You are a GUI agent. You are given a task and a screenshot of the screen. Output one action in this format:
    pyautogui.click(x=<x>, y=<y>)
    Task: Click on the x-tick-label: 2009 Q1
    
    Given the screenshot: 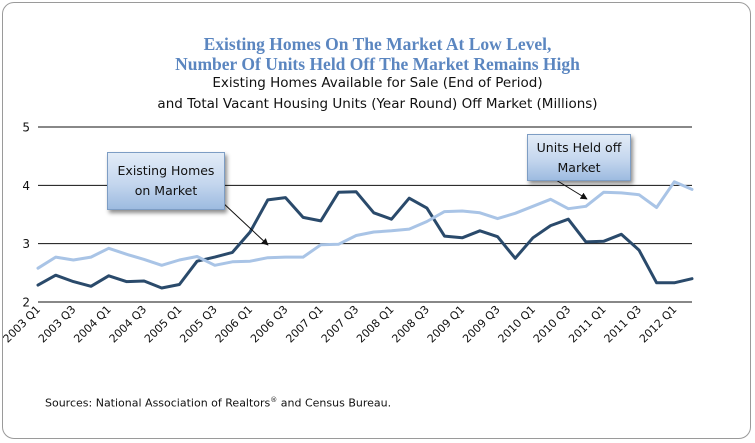 What is the action you would take?
    pyautogui.click(x=446, y=324)
    